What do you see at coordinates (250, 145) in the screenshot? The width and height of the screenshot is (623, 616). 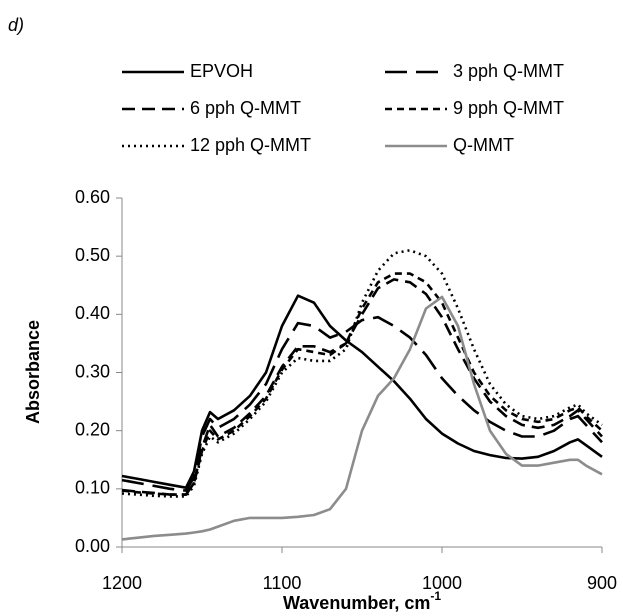 I see `legend-label: 12 pph Q-MMT` at bounding box center [250, 145].